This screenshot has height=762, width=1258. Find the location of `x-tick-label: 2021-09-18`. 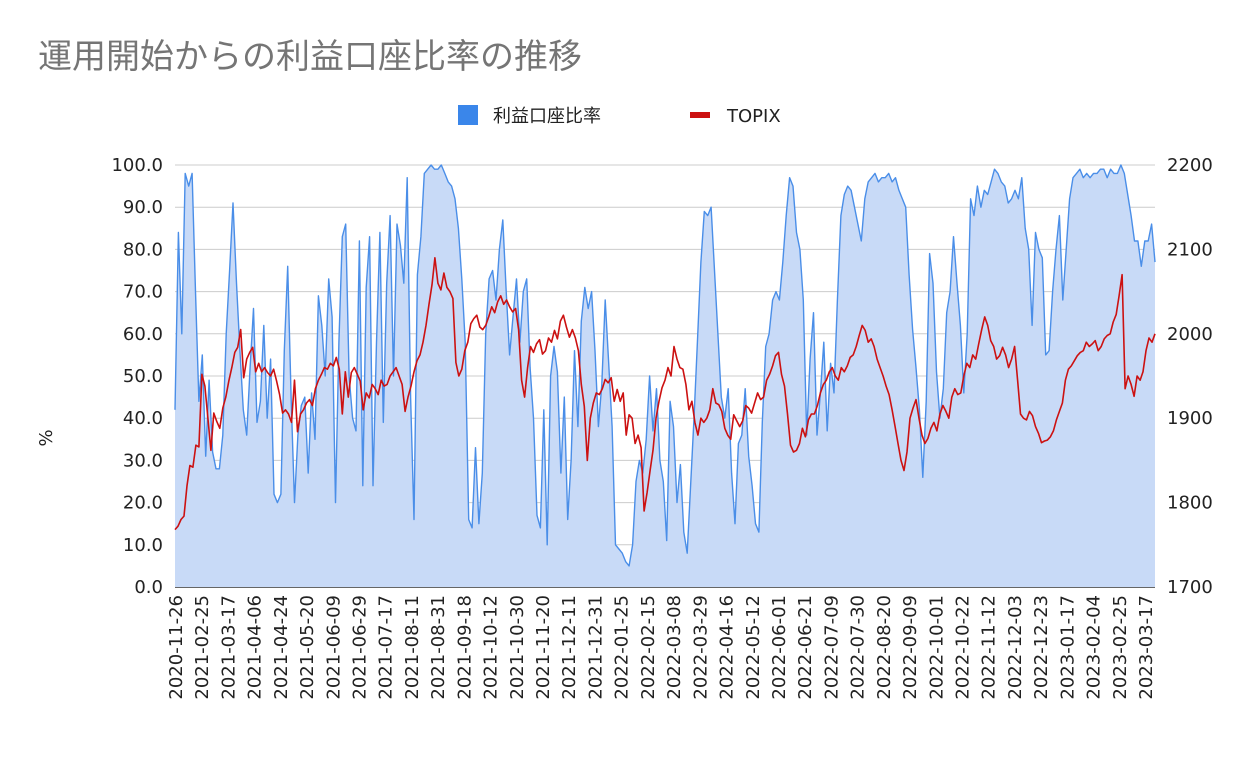

x-tick-label: 2021-09-18 is located at coordinates (464, 647).